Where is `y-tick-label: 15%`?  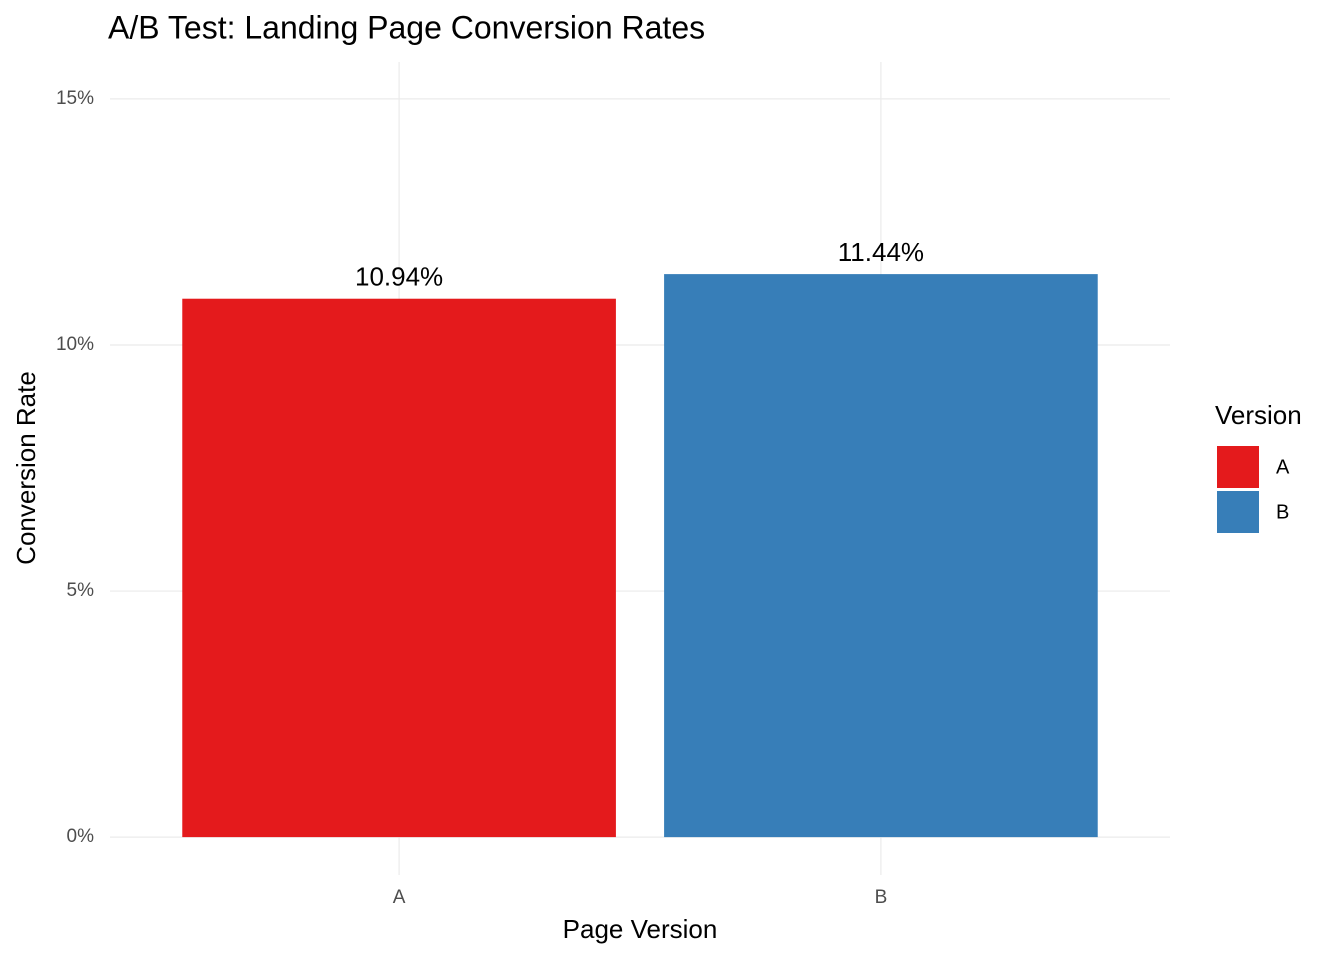 y-tick-label: 15% is located at coordinates (75, 98).